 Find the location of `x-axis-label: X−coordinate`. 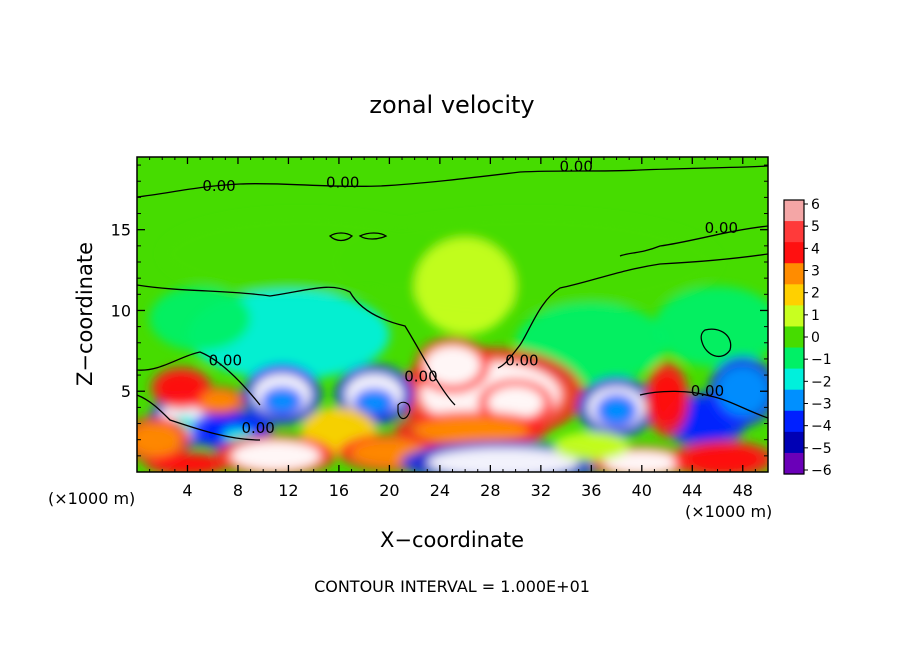

x-axis-label: X−coordinate is located at coordinates (452, 540).